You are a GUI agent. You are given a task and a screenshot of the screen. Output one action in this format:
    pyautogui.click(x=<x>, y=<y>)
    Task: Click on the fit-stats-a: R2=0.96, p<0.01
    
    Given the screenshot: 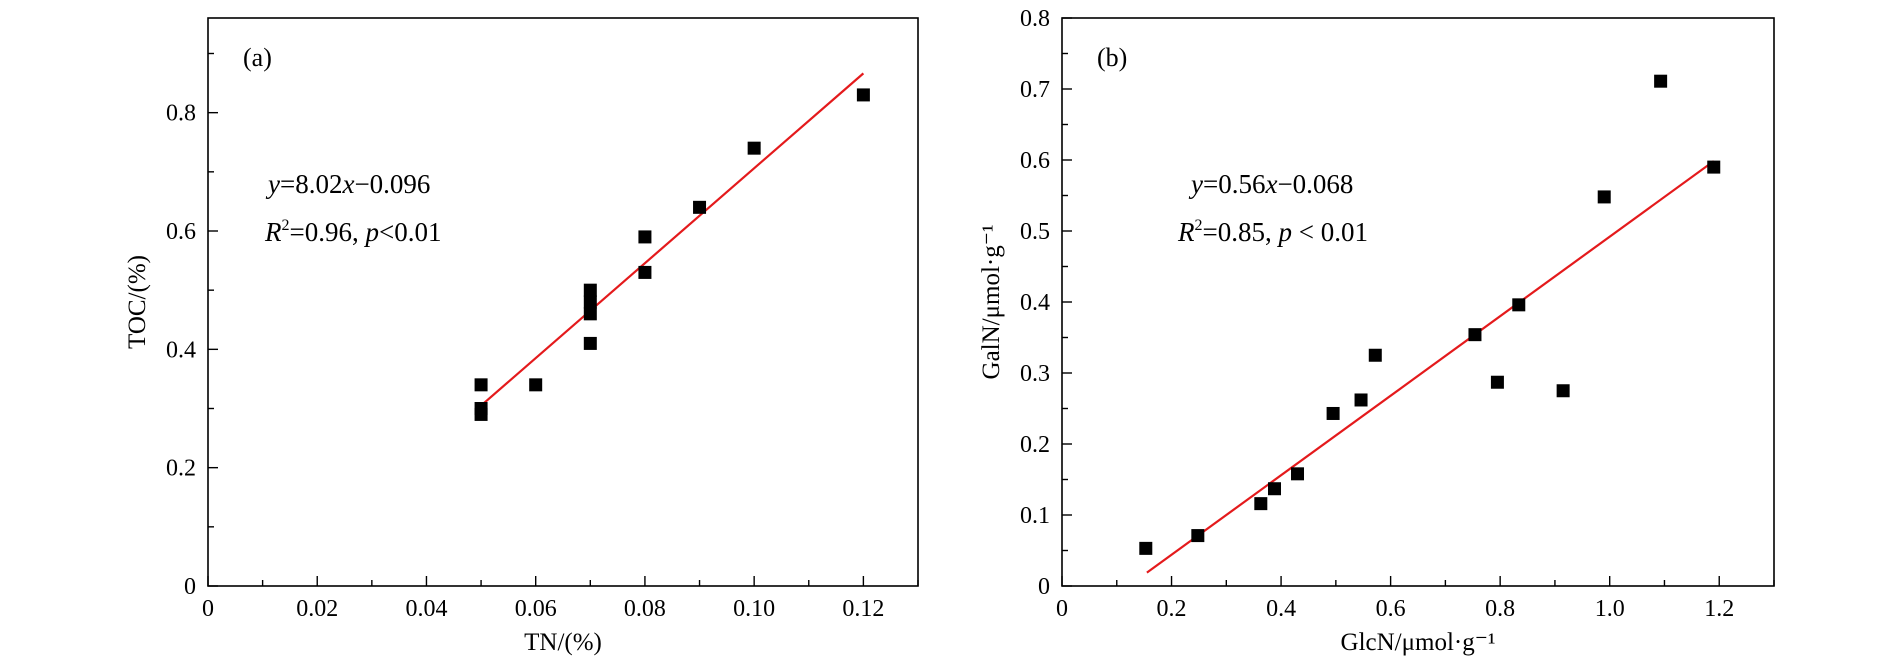 What is the action you would take?
    pyautogui.click(x=352, y=232)
    